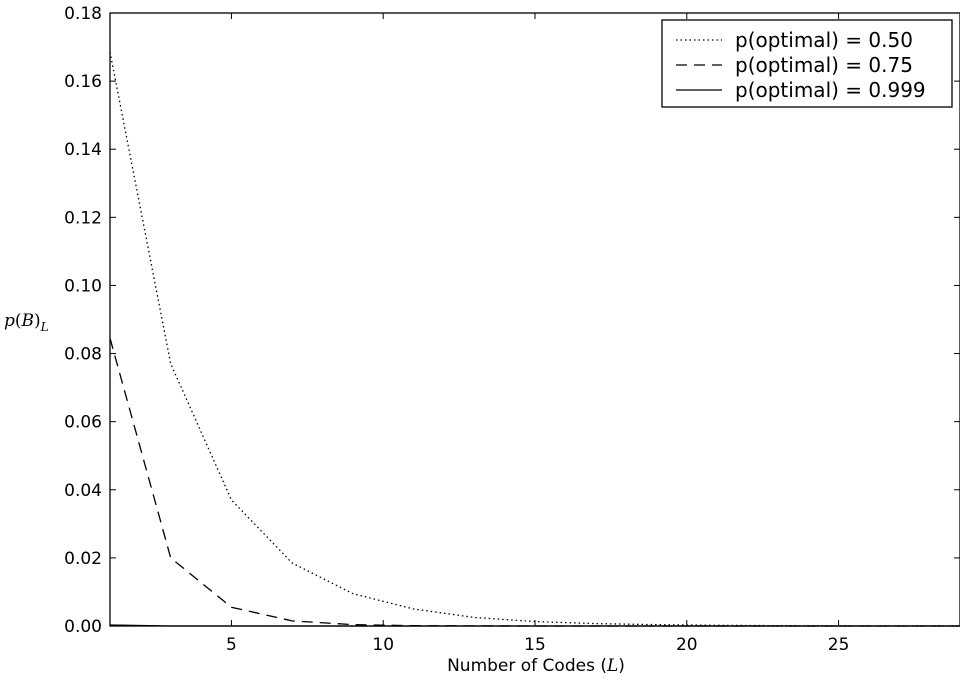 This screenshot has height=680, width=960. I want to click on legend-label-0: p(optimal) = 0.50, so click(824, 40).